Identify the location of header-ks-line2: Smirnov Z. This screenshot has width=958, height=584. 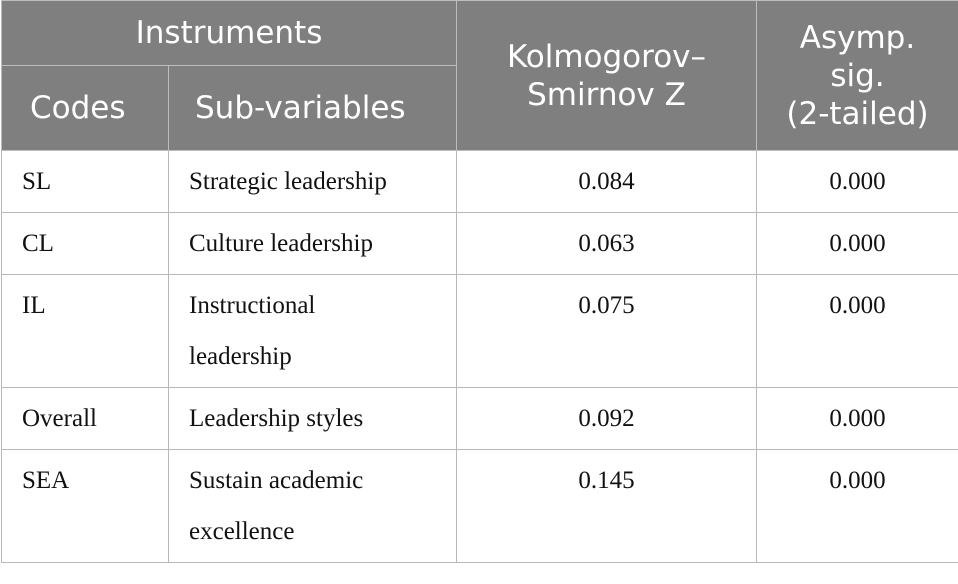
(606, 94).